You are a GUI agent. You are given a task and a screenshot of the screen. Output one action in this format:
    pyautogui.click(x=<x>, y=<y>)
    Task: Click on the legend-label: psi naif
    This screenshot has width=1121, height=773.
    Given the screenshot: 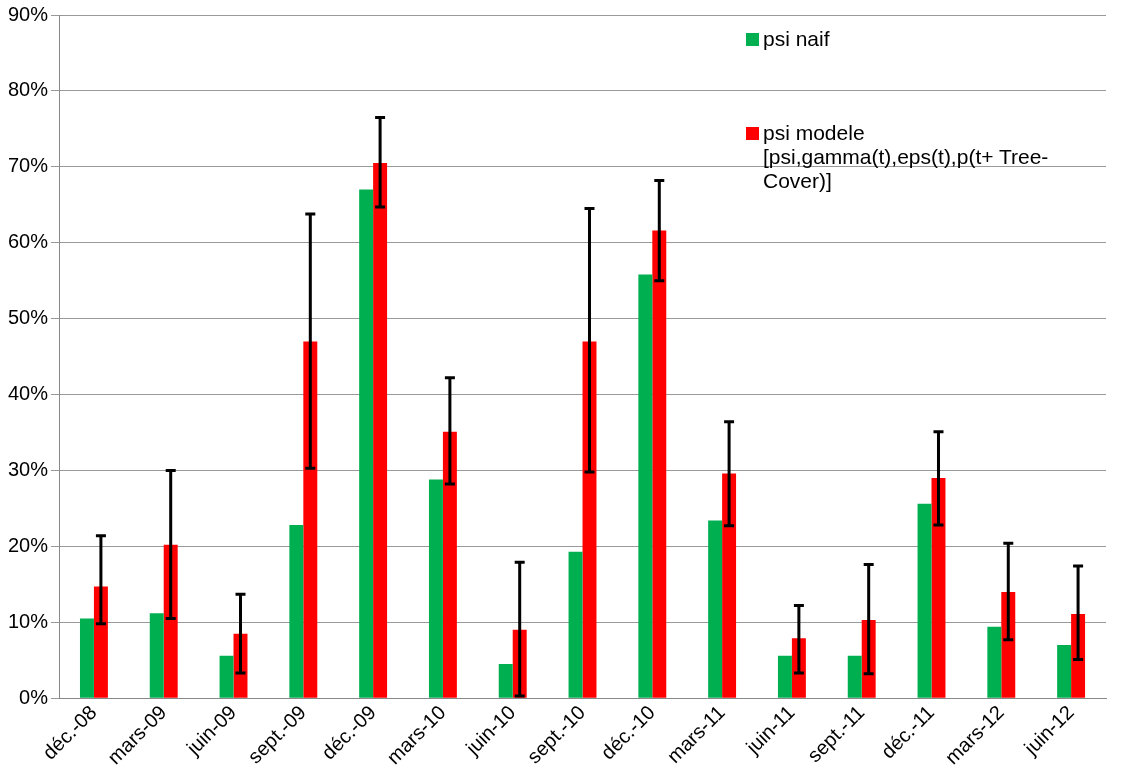 What is the action you would take?
    pyautogui.click(x=796, y=39)
    